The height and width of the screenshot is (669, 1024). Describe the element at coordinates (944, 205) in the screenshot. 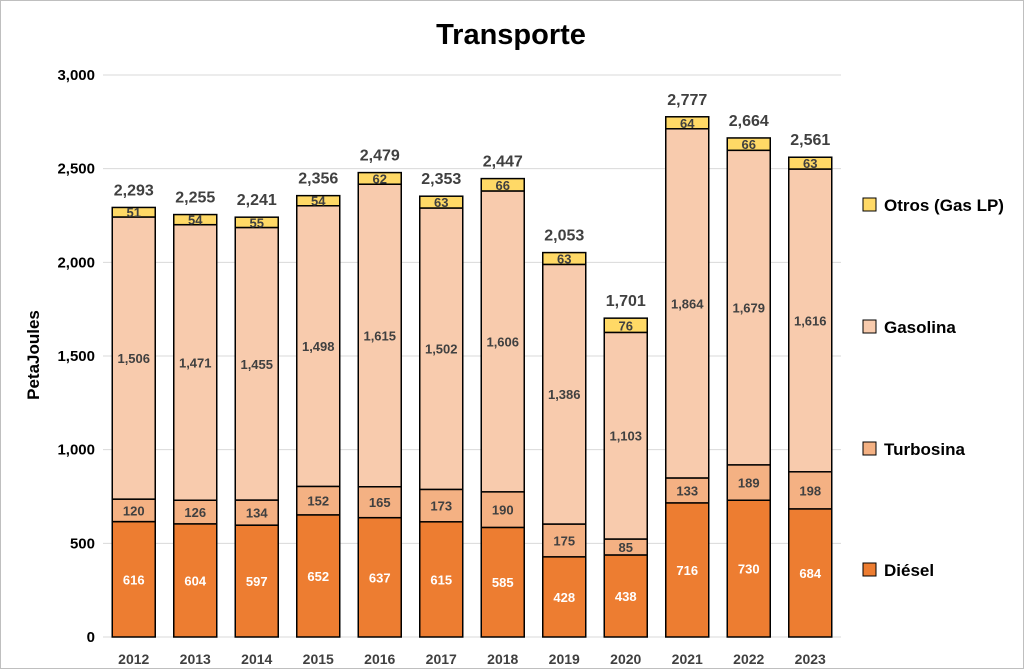

I see `legend-label: Otros (Gas LP)` at that location.